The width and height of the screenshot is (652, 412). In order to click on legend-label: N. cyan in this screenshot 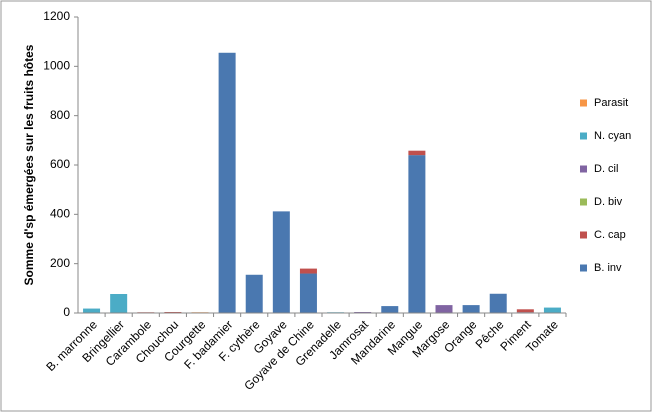, I will do `click(612, 136)`.